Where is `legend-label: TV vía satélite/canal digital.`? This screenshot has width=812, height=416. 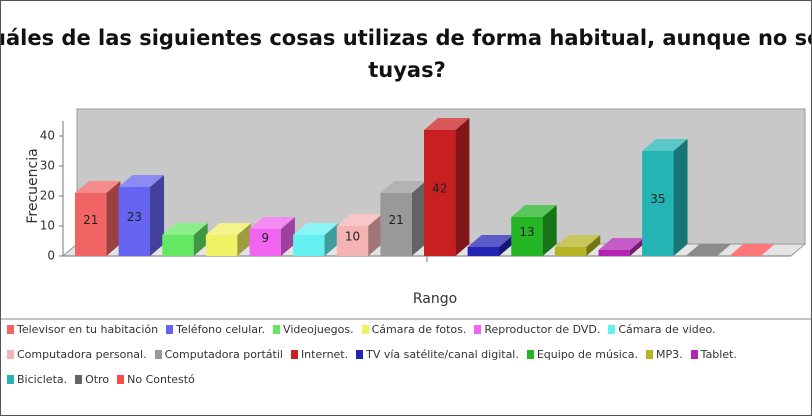 legend-label: TV vía satélite/canal digital. is located at coordinates (442, 354).